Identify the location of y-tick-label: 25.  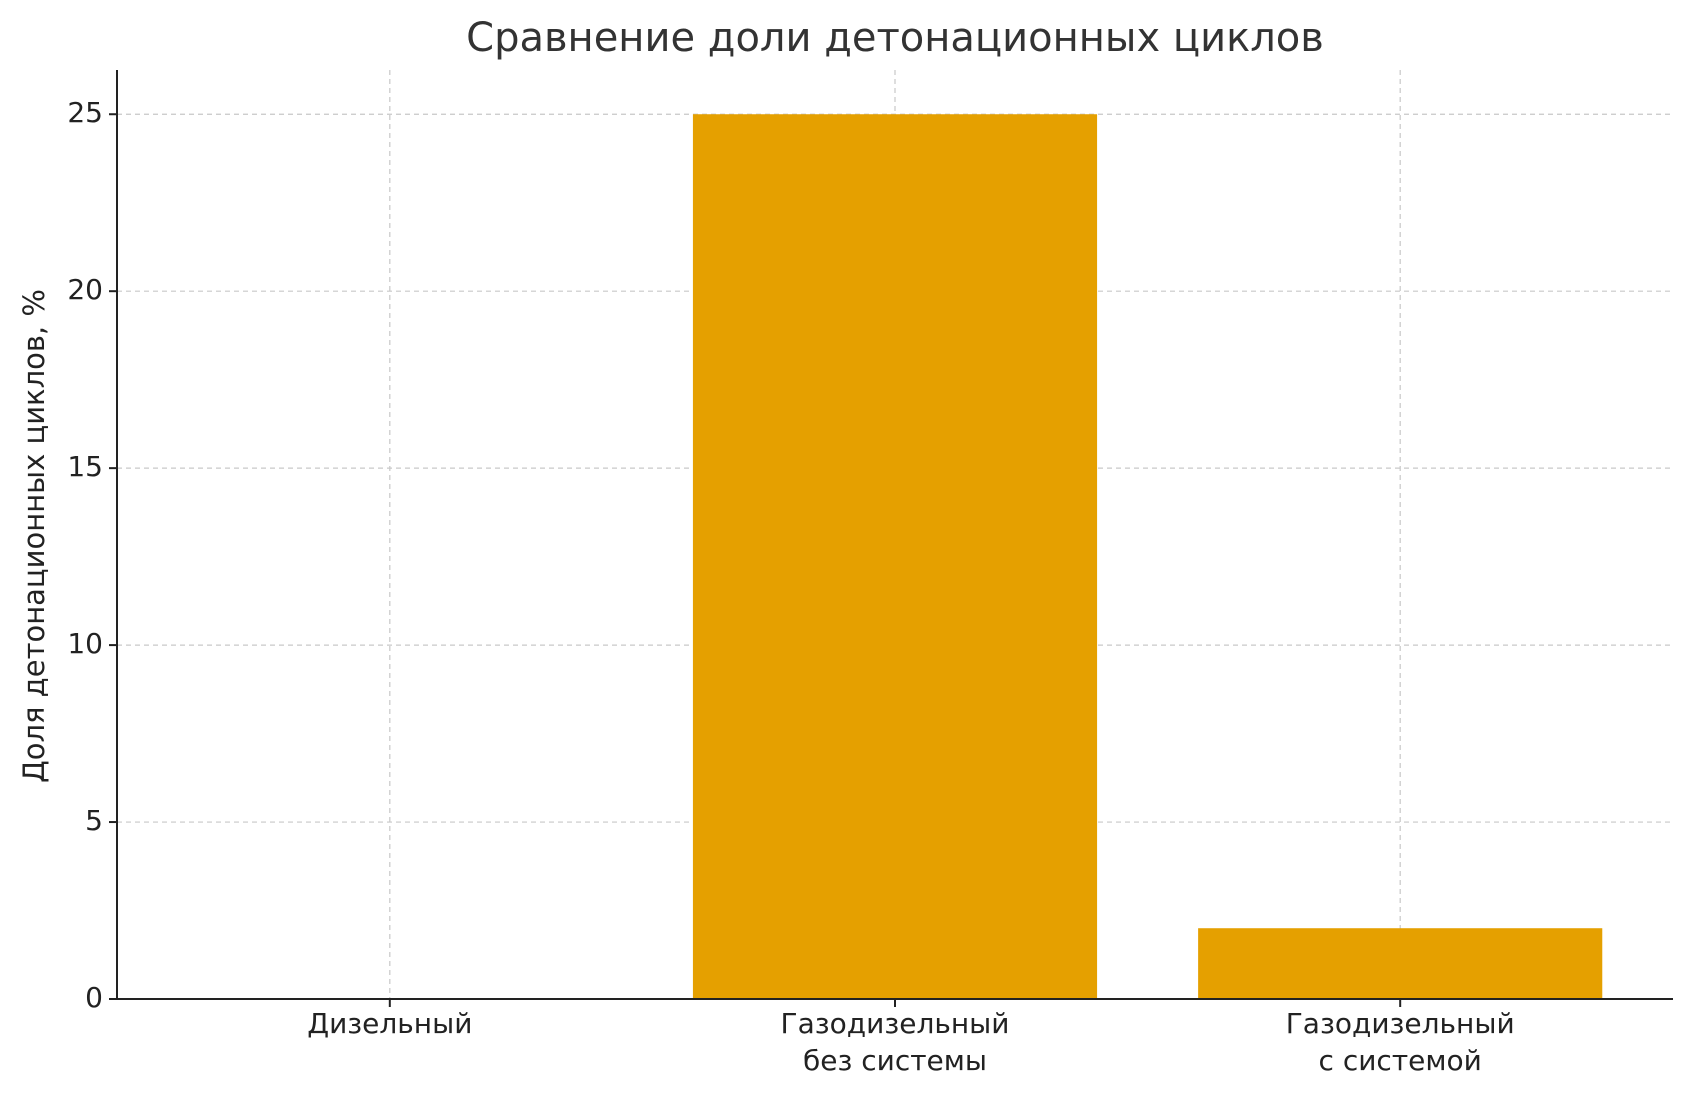
(85, 112).